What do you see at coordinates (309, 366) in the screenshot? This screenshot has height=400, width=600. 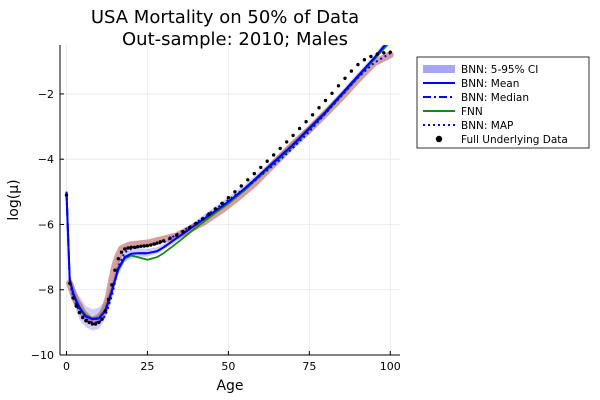 I see `x-tick-label: 75` at bounding box center [309, 366].